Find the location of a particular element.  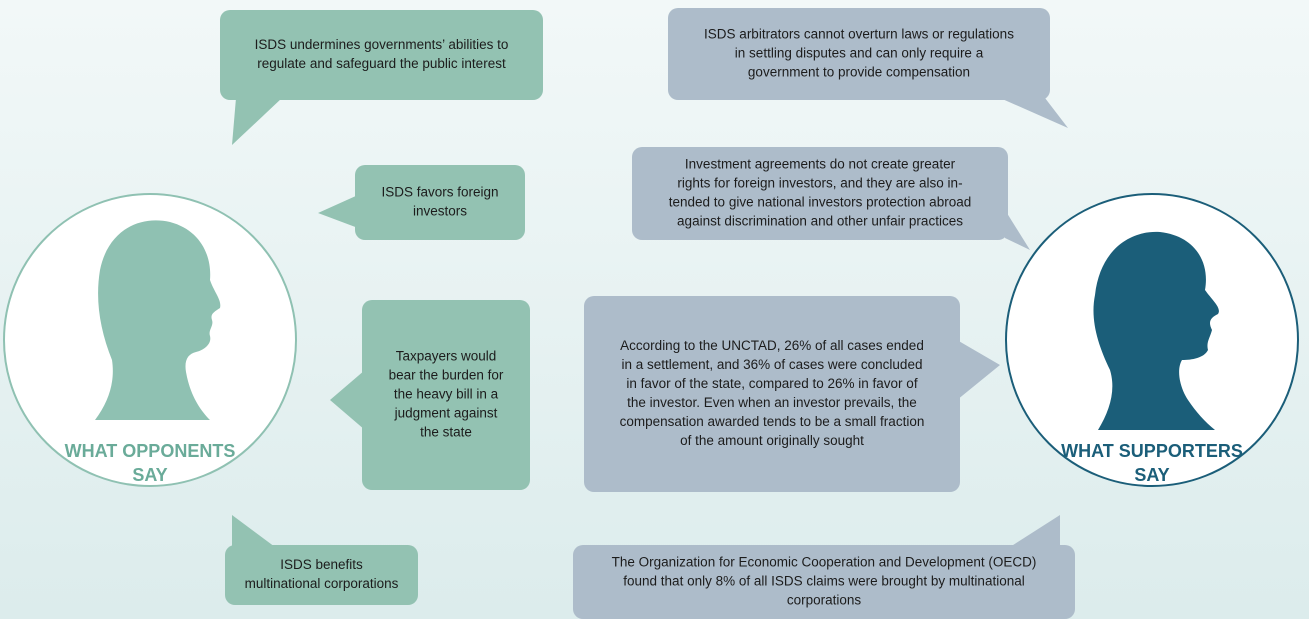

bubble-text: the heavy bill in a is located at coordinates (446, 394).